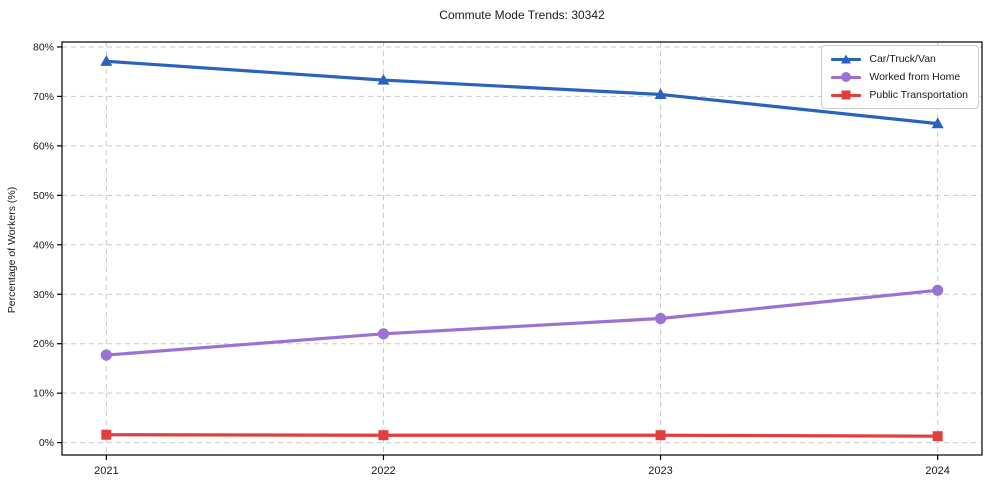  I want to click on circle-marker-icon, so click(846, 77).